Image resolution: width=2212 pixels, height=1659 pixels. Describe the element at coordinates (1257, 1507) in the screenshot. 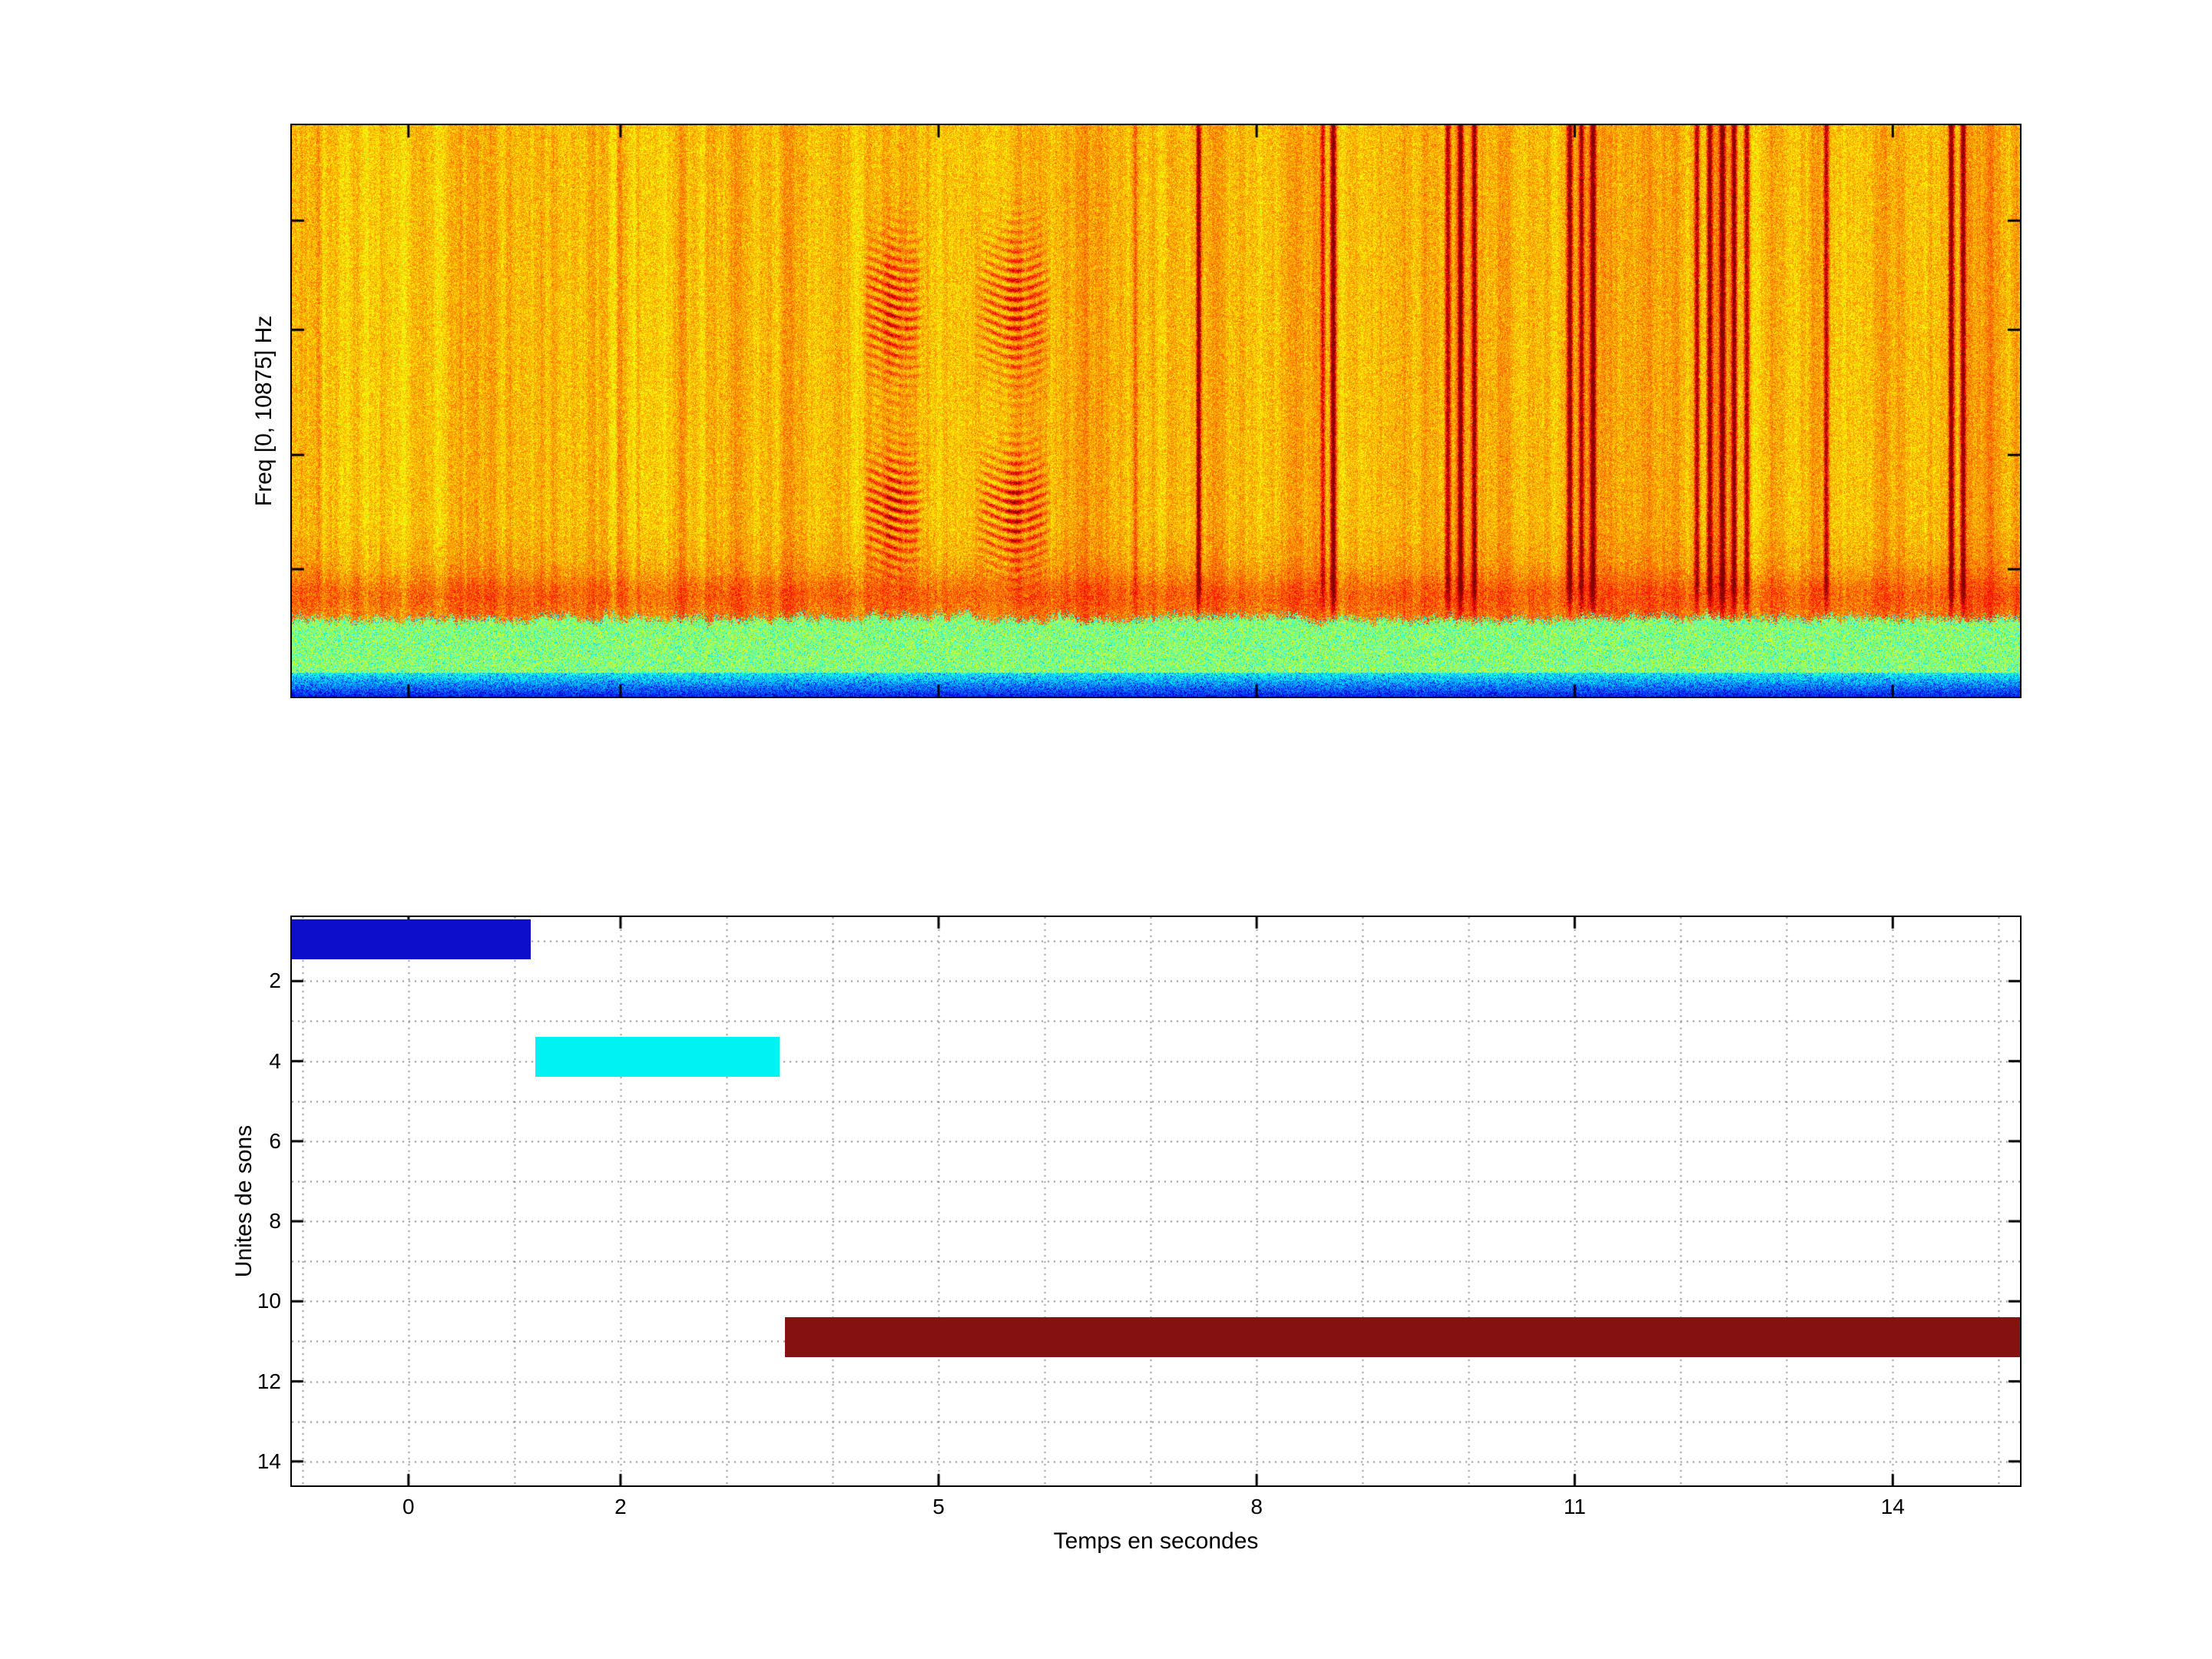

I see `x-tick-label-8: 8` at that location.